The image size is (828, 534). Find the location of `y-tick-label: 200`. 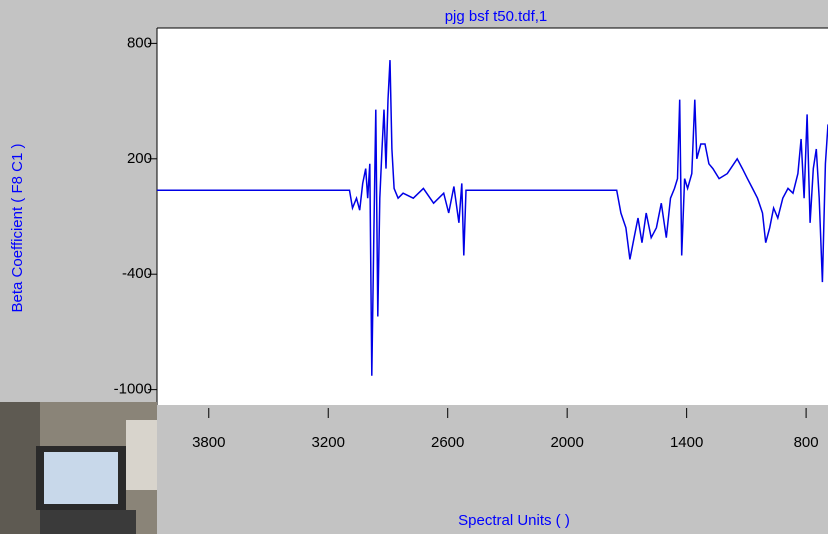

y-tick-label: 200 is located at coordinates (139, 158).